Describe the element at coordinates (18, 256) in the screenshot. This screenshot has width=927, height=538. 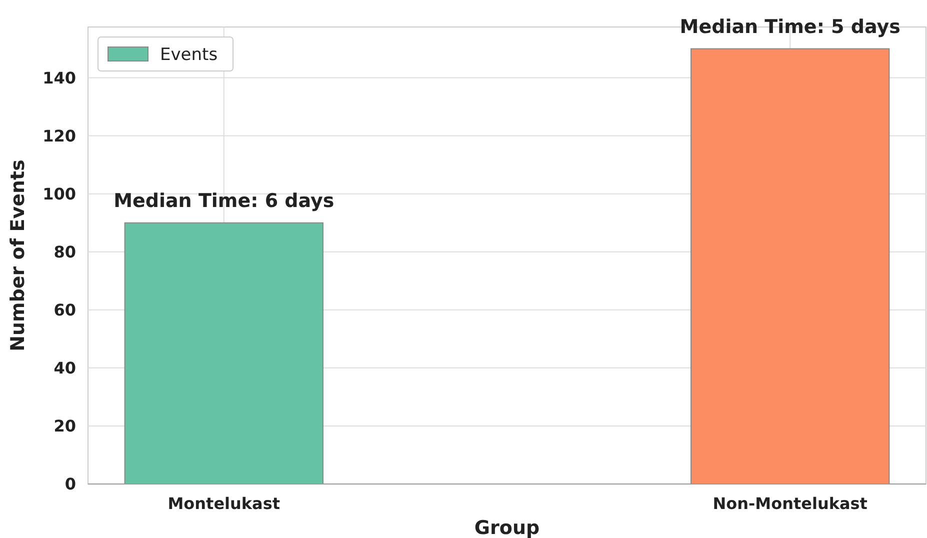
I see `y-axis-title: Number of Events` at that location.